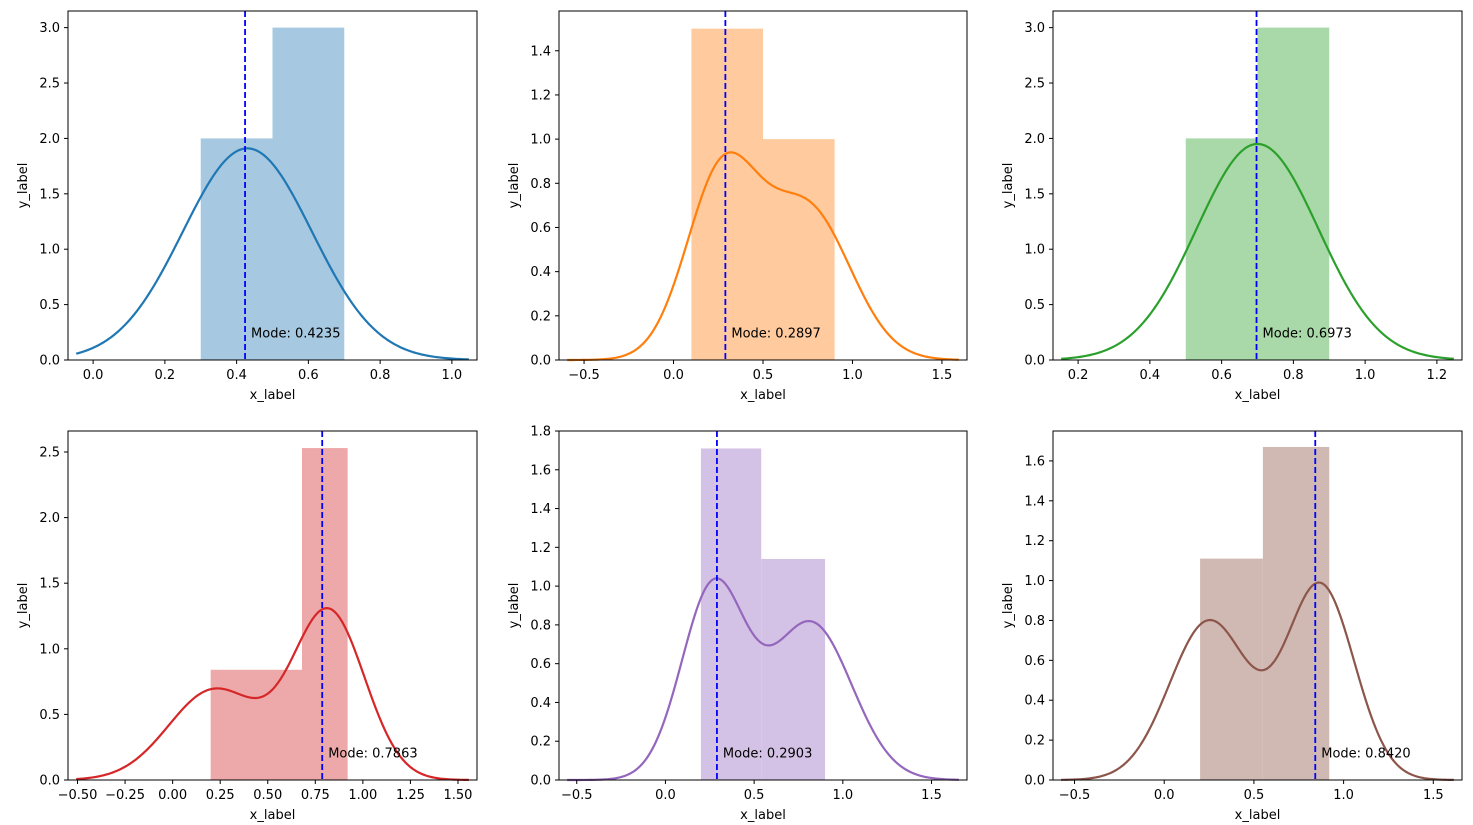  What do you see at coordinates (125, 795) in the screenshot?
I see `x-tick-label: −0.25` at bounding box center [125, 795].